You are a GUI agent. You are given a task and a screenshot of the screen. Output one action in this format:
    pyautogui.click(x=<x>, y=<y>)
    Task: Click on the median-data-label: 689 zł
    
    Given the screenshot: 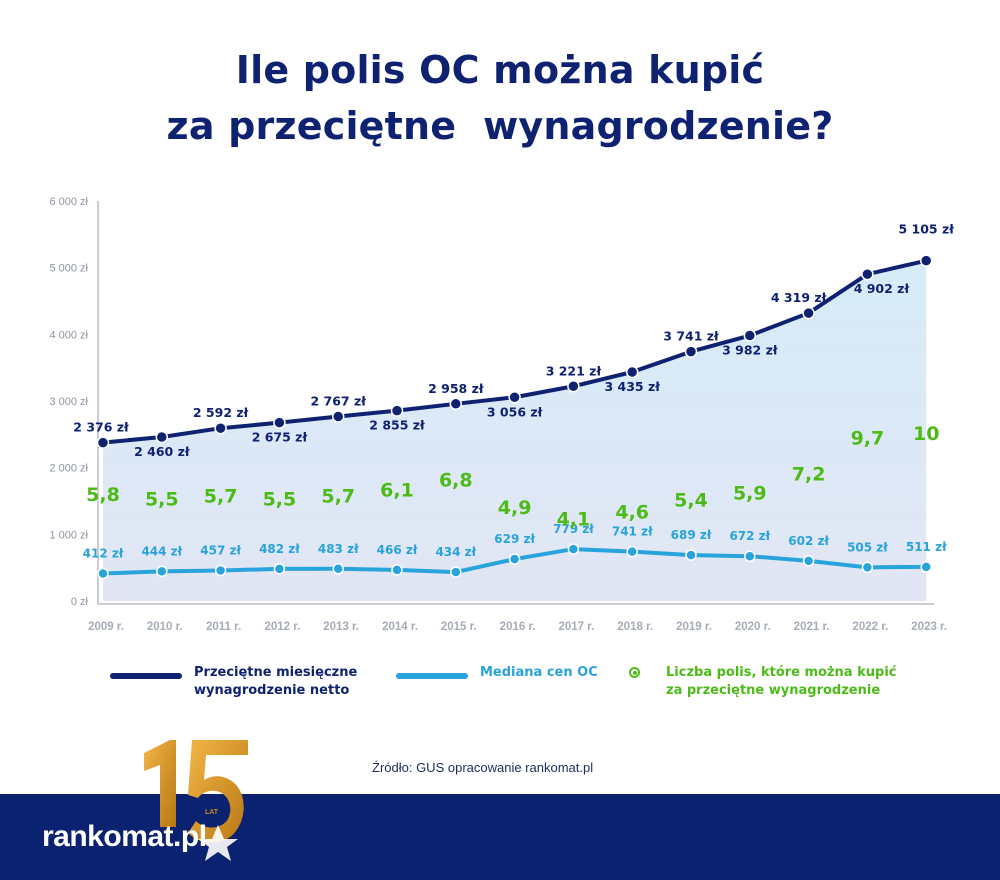 What is the action you would take?
    pyautogui.click(x=691, y=535)
    